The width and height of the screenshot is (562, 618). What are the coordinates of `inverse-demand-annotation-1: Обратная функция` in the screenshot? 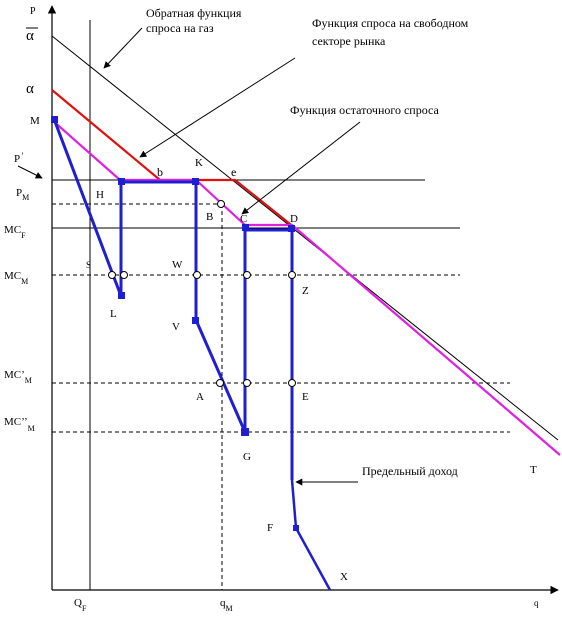 It's located at (194, 13).